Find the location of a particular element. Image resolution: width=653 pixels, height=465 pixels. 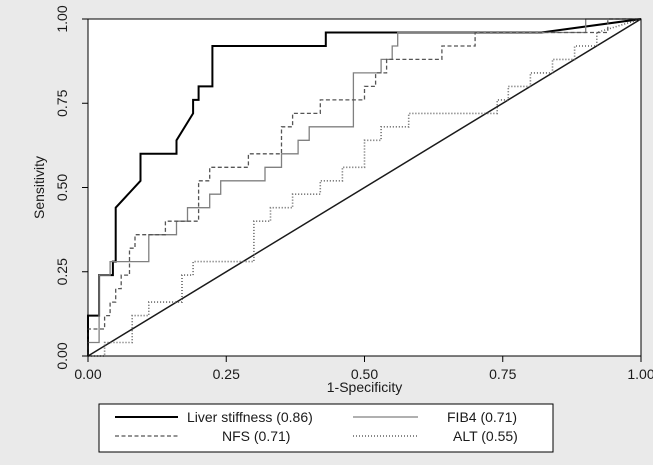

legend-label-fib4: FIB4 (0.71) is located at coordinates (482, 417).